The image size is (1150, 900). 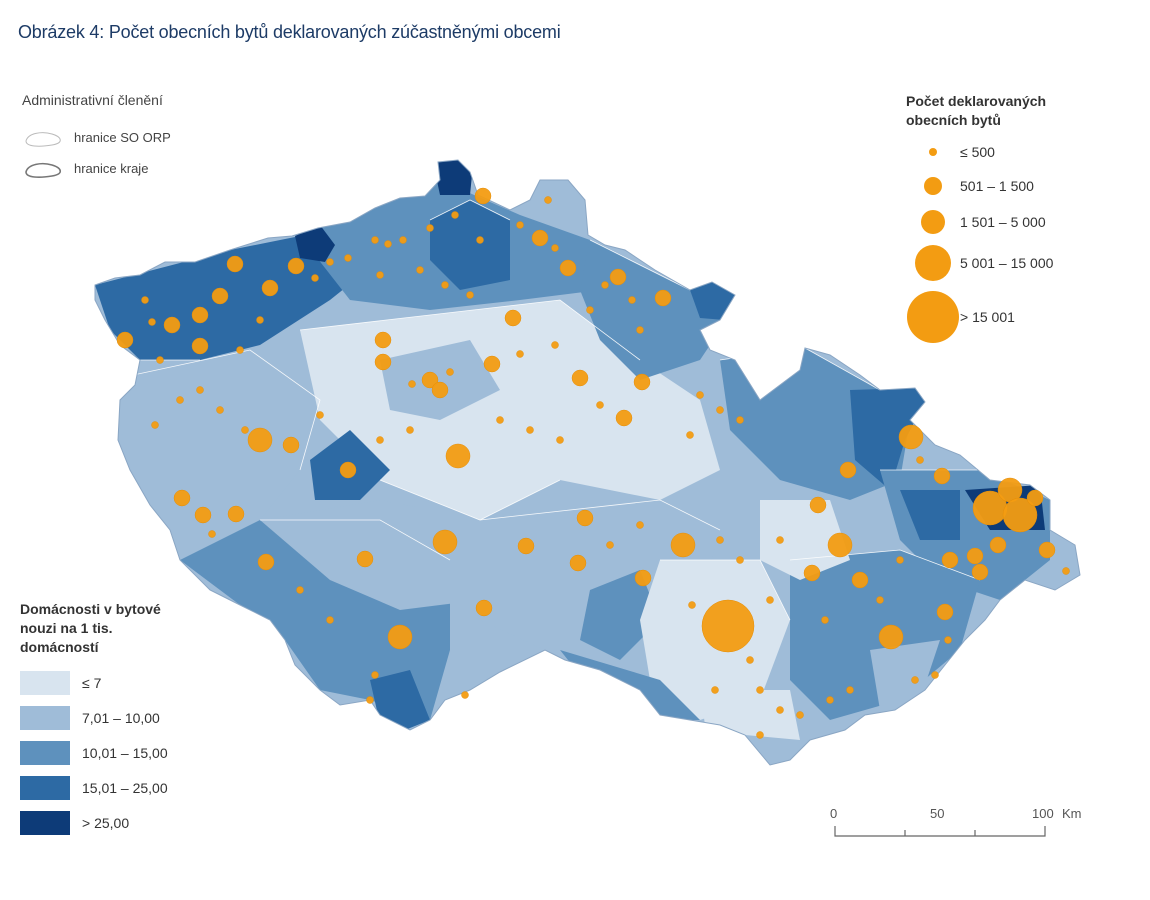 I want to click on scale-unit: Km, so click(x=1072, y=813).